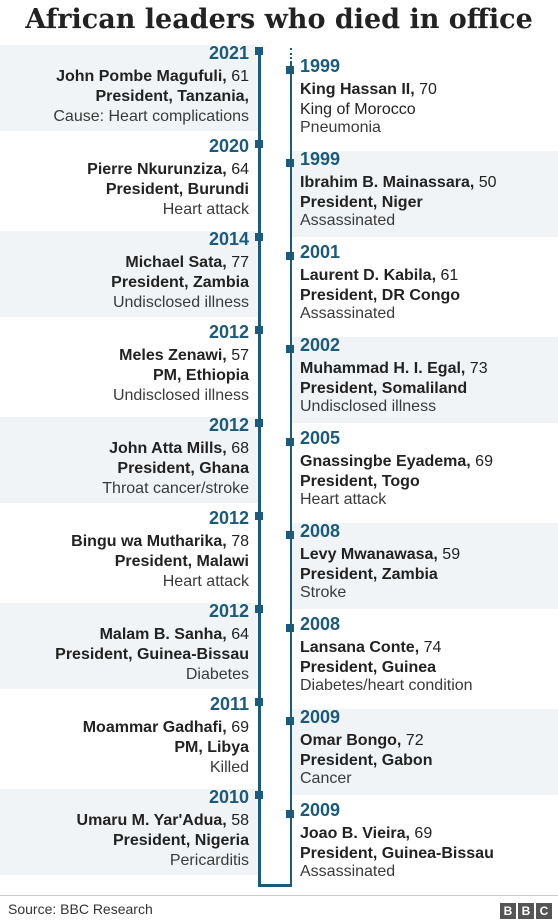 This screenshot has height=924, width=558. What do you see at coordinates (124, 169) in the screenshot?
I see `entry-name-line: Pierre Nkurunziza, 64` at bounding box center [124, 169].